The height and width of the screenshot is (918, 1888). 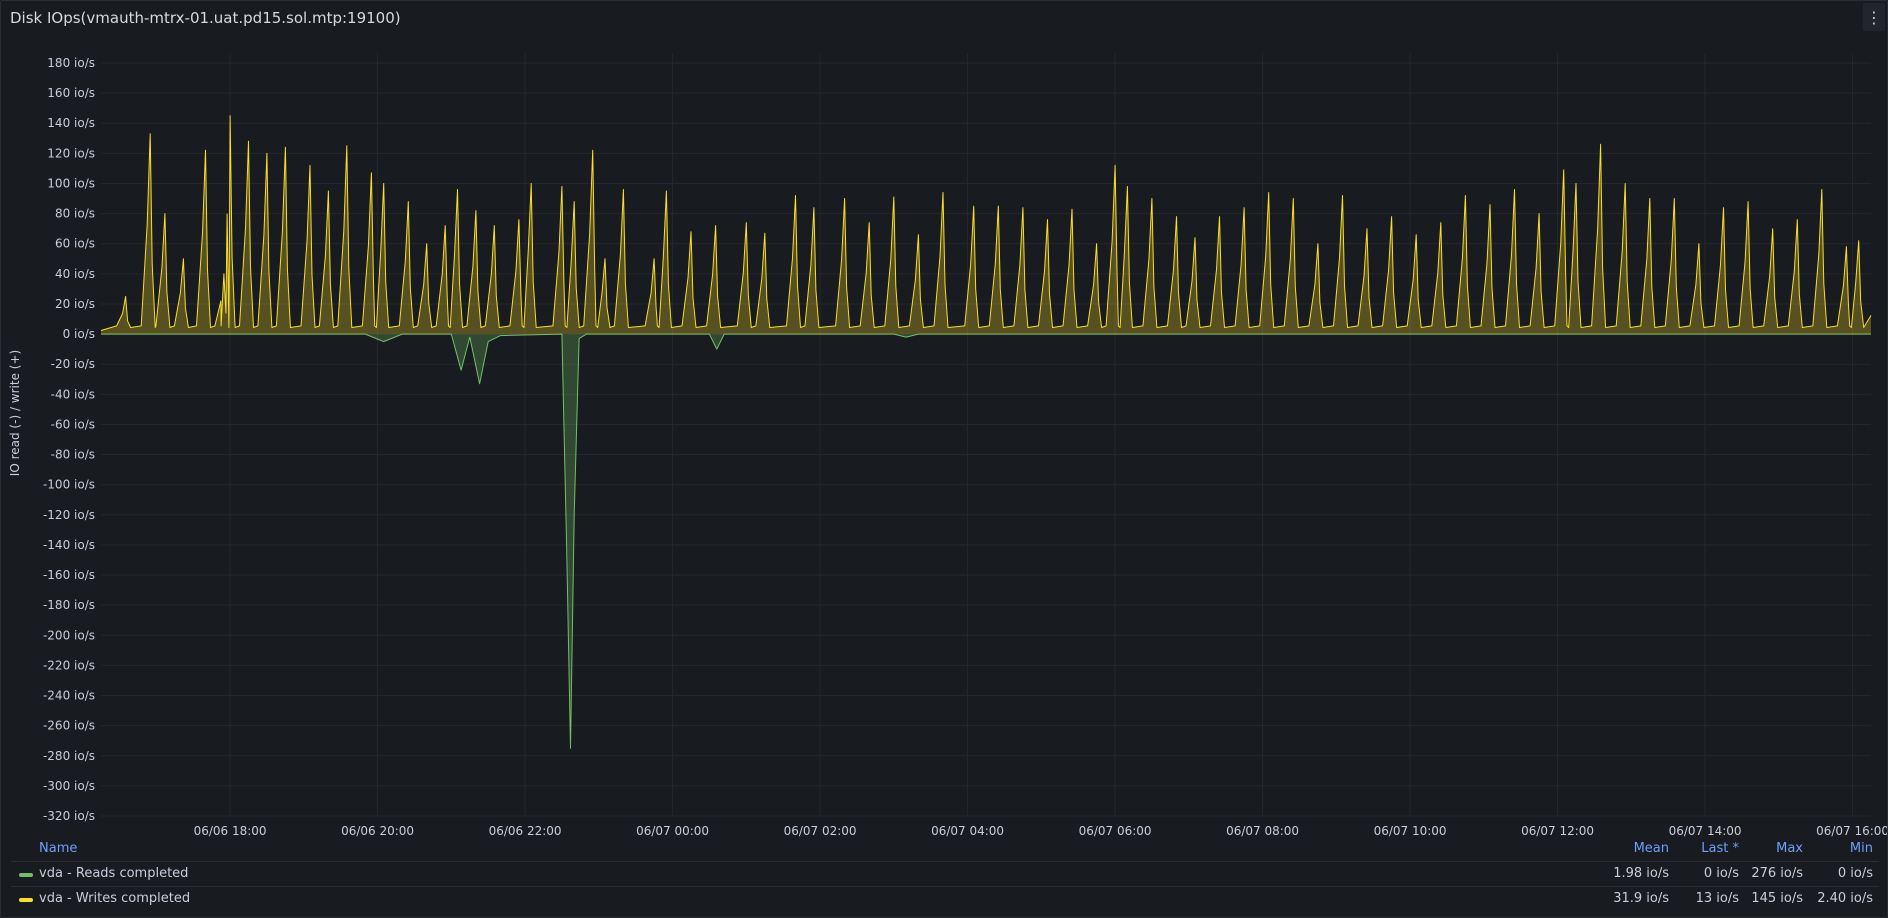 I want to click on y-tick-label: -200 io/s, so click(x=69, y=635).